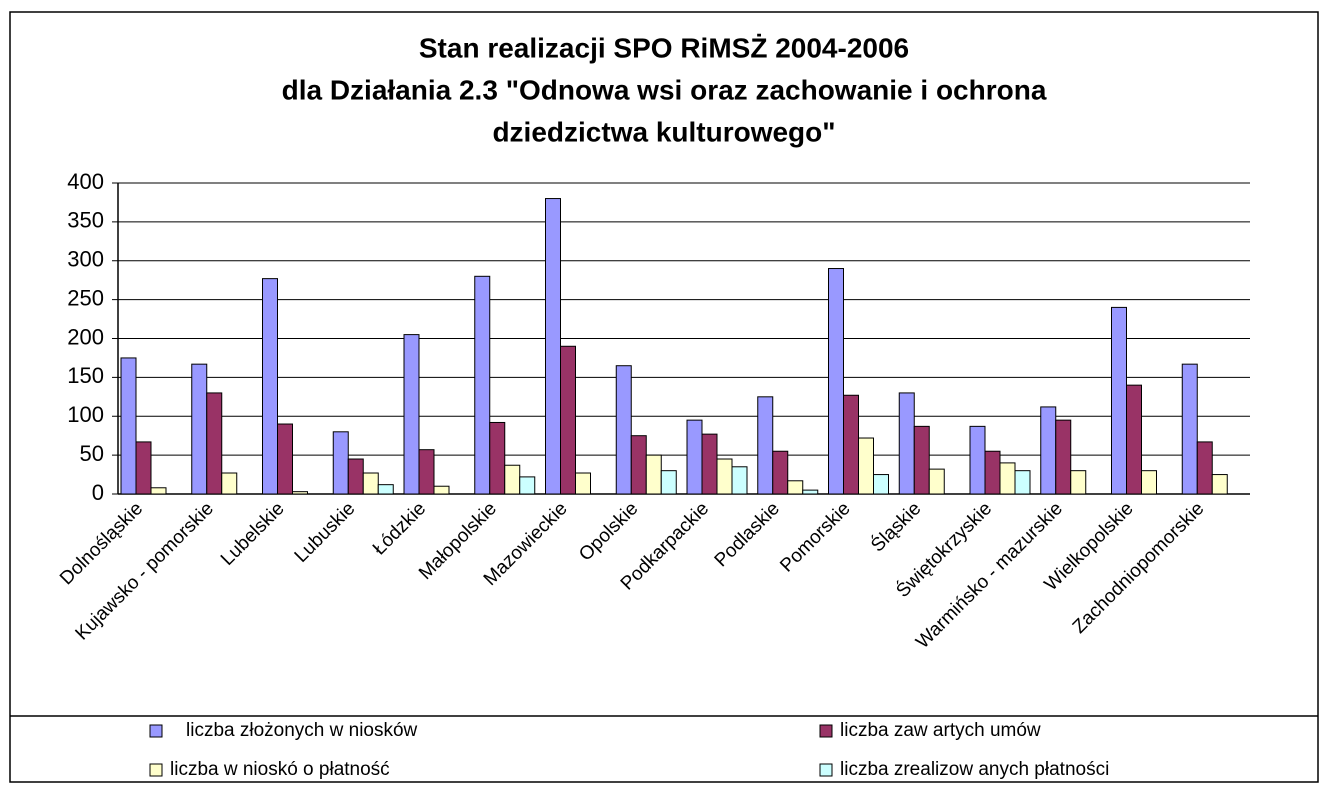 The width and height of the screenshot is (1329, 793). What do you see at coordinates (664, 47) in the screenshot?
I see `chart-title: Stan realizacji SPO RiMSŻ 2004-2006` at bounding box center [664, 47].